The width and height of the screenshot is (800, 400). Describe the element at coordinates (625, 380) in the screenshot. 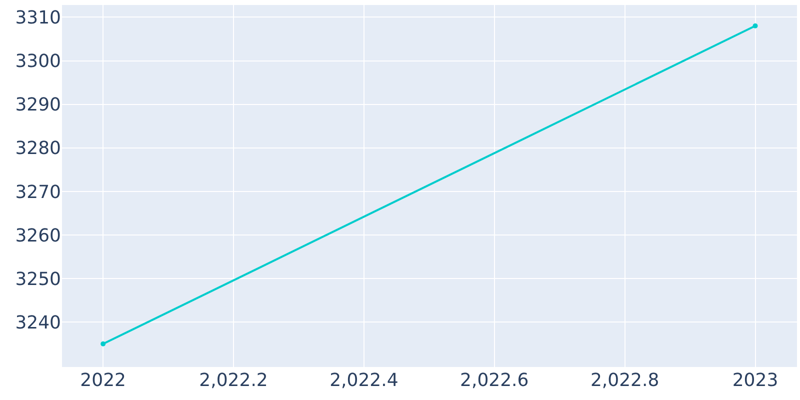

I see `x-tick-label: 2,022.8` at that location.